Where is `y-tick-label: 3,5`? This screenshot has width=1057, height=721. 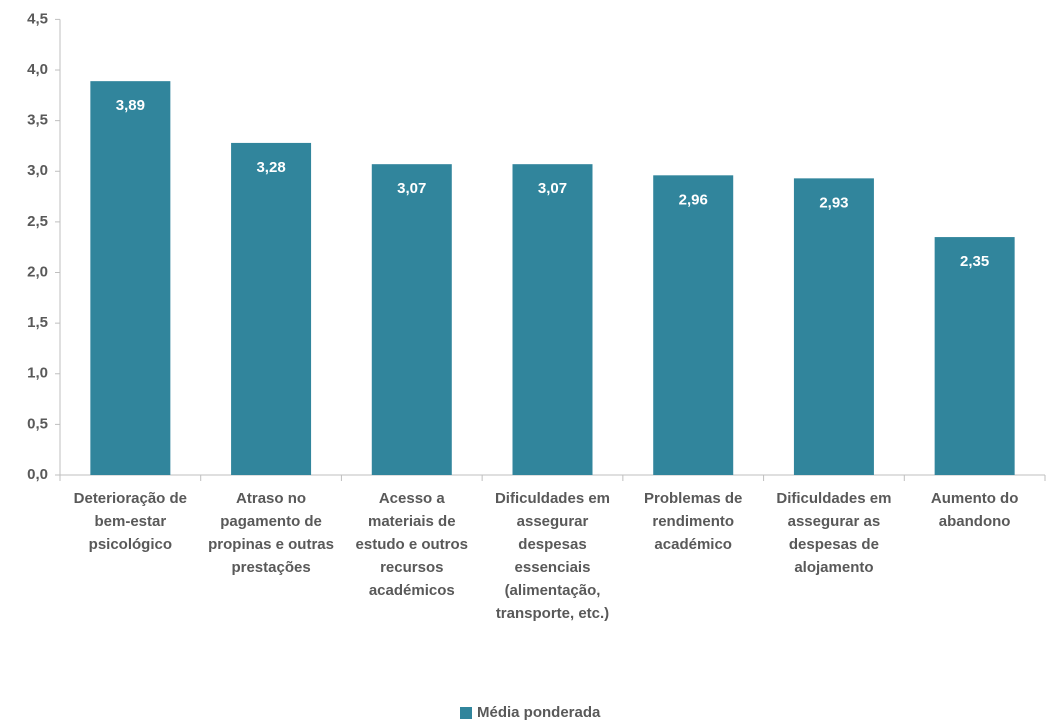 y-tick-label: 3,5 is located at coordinates (37, 120).